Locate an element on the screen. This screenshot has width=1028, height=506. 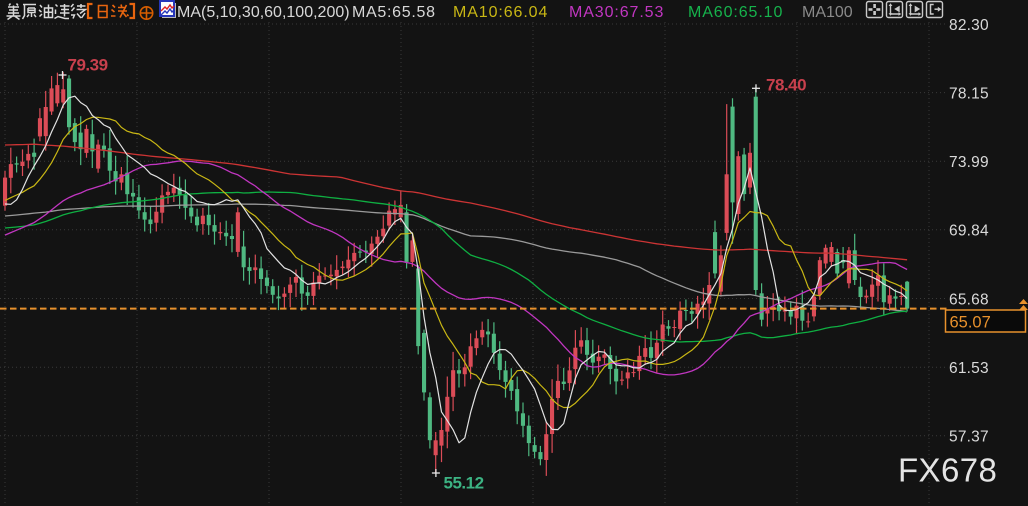
svg-text: 65.07 is located at coordinates (970, 323).